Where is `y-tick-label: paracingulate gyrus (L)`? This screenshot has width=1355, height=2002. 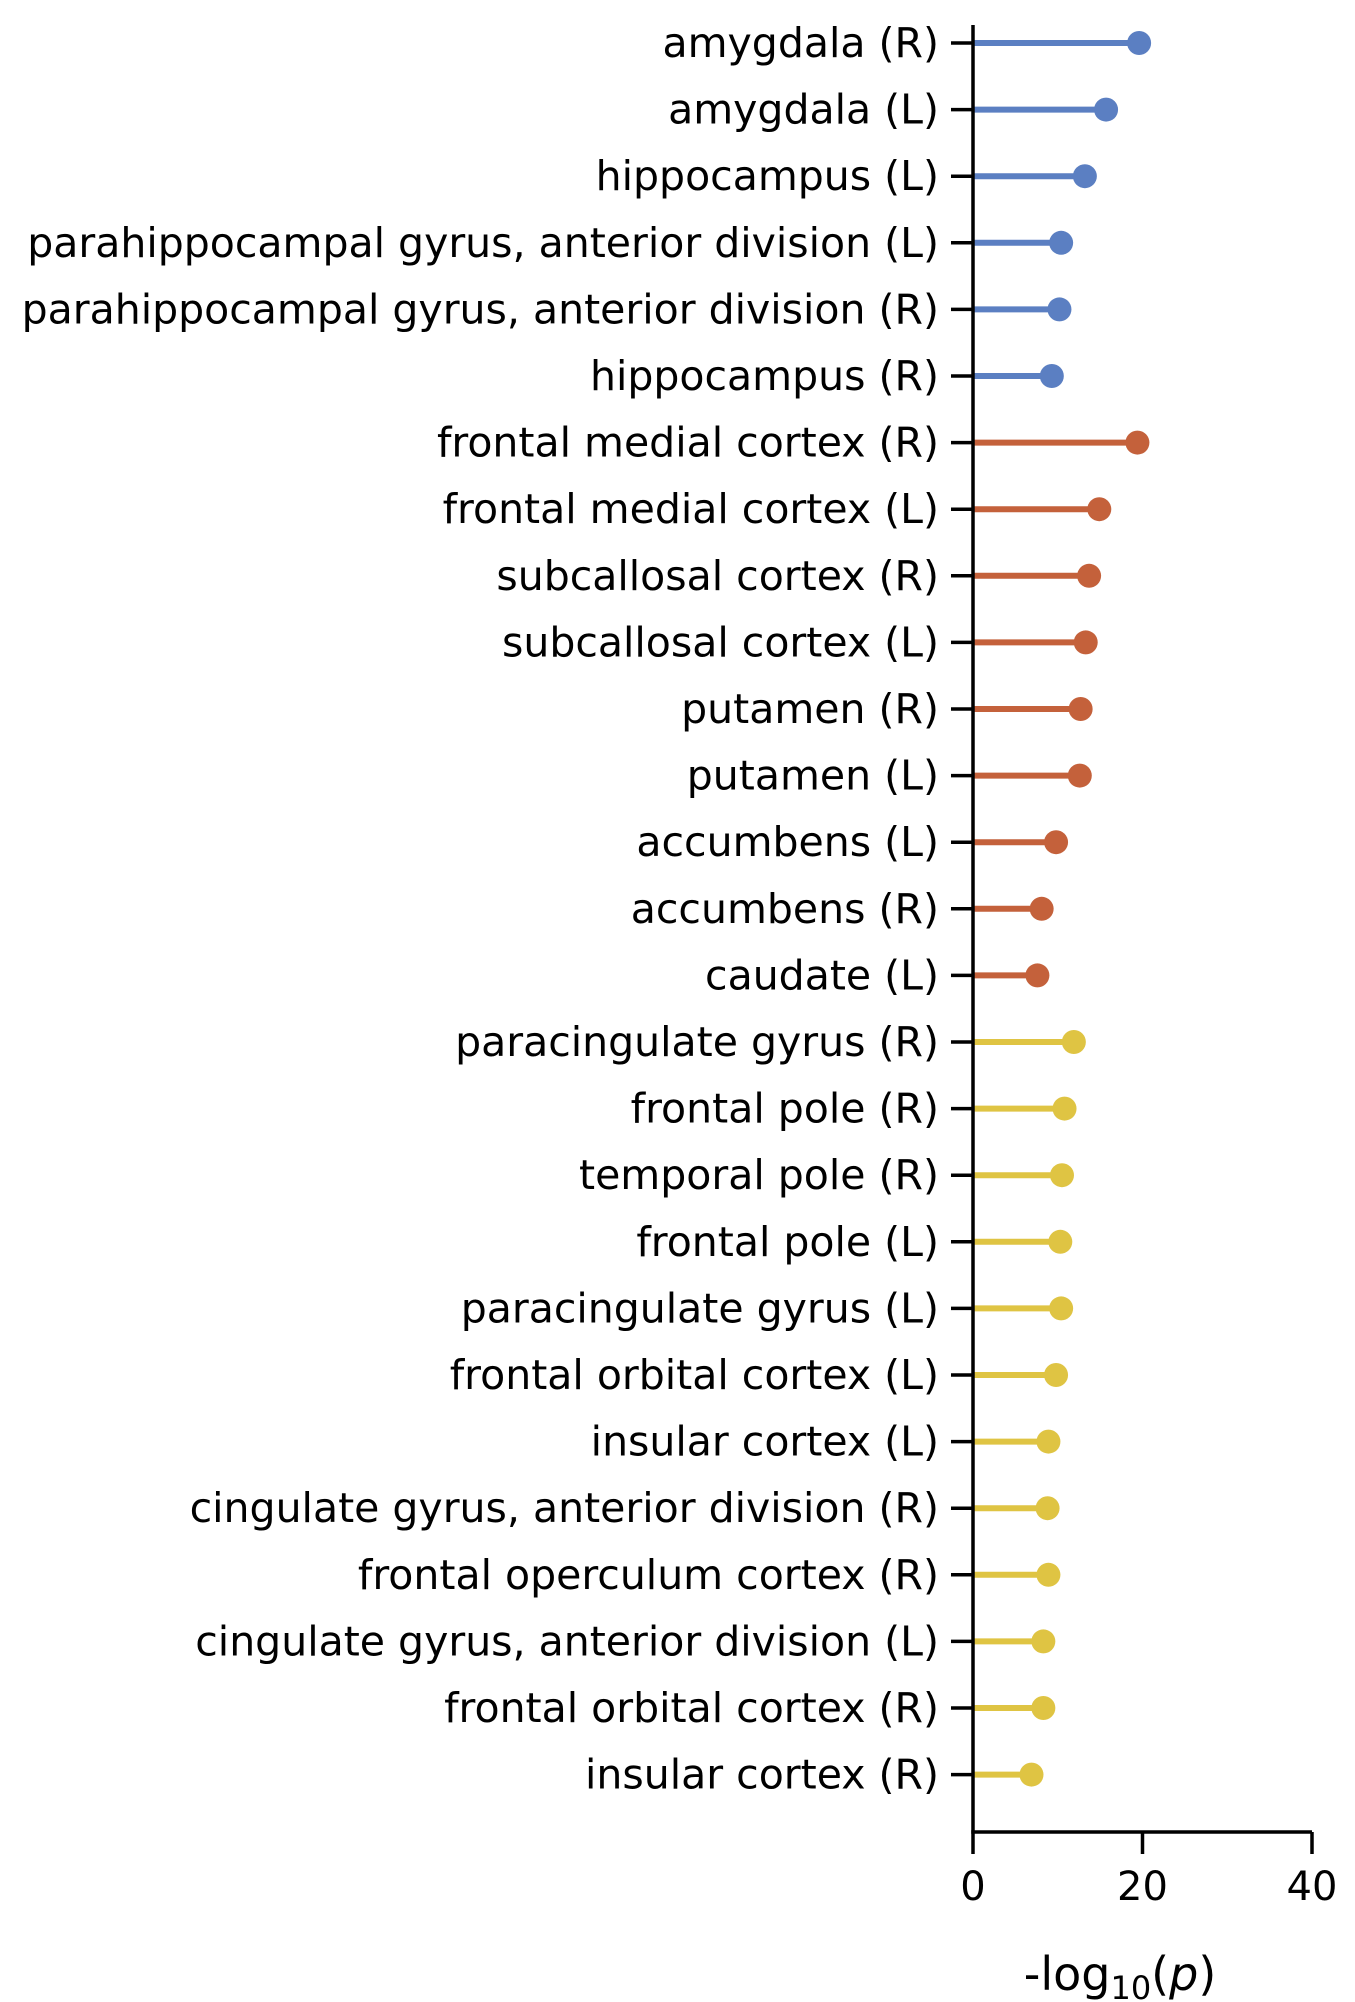 y-tick-label: paracingulate gyrus (L) is located at coordinates (700, 1308).